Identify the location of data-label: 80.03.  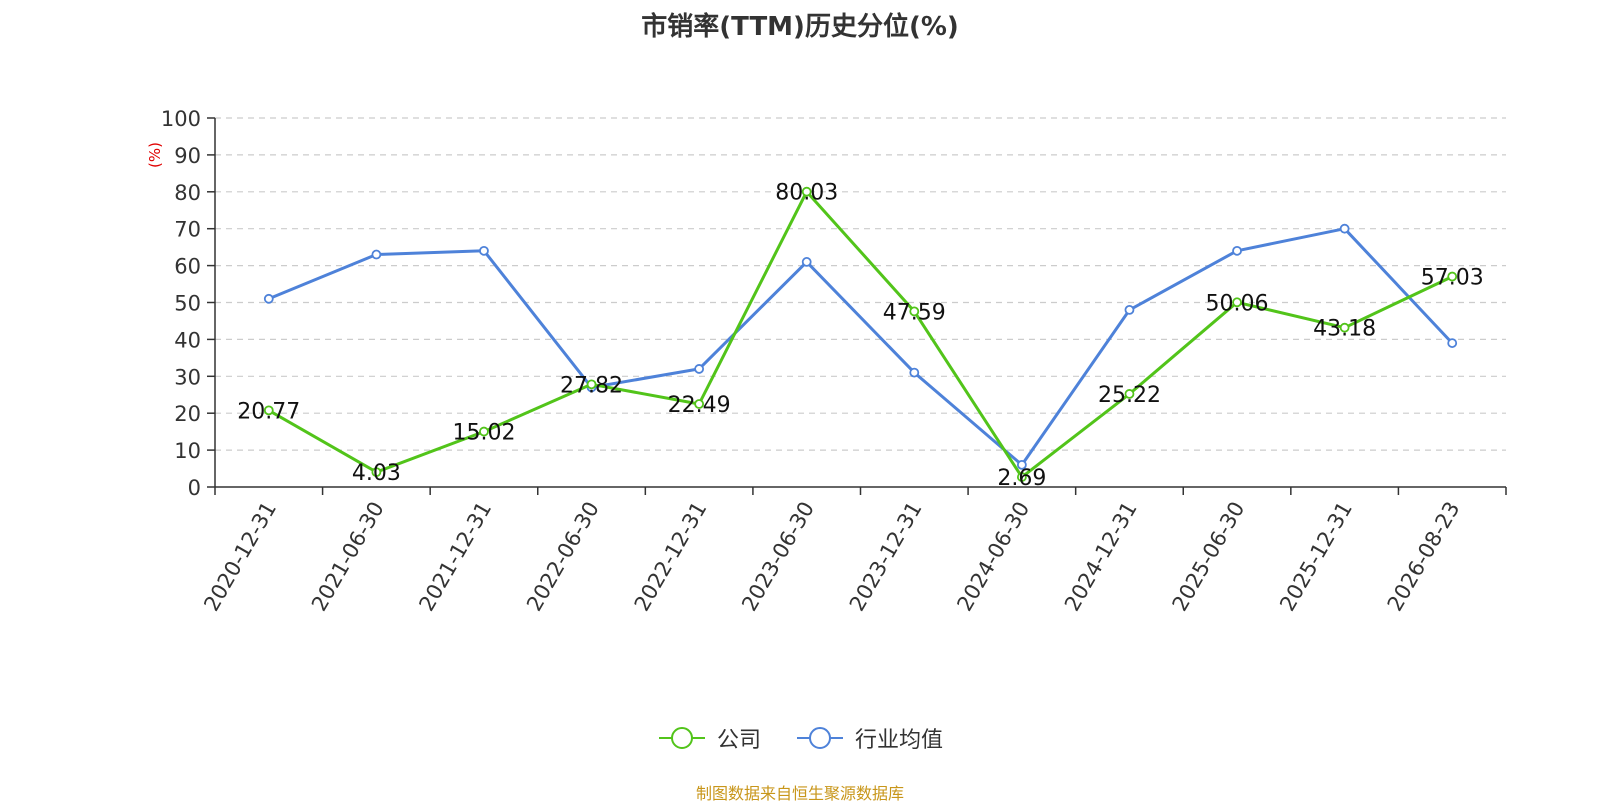
(806, 193).